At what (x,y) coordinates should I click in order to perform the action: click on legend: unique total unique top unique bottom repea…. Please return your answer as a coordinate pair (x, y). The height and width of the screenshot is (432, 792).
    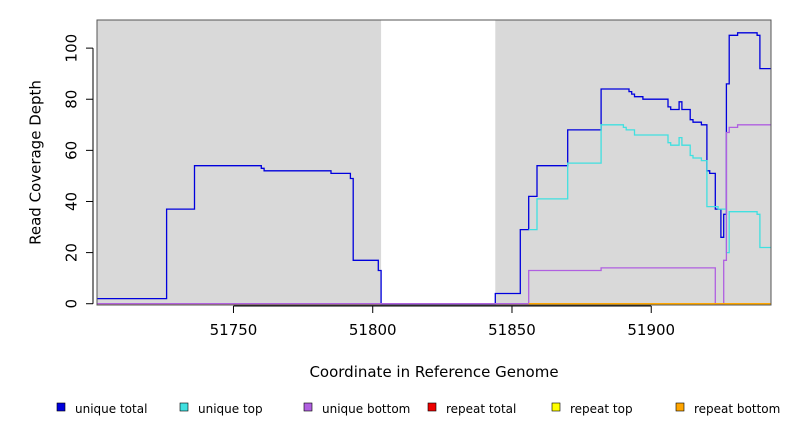
    Looking at the image, I should click on (418, 409).